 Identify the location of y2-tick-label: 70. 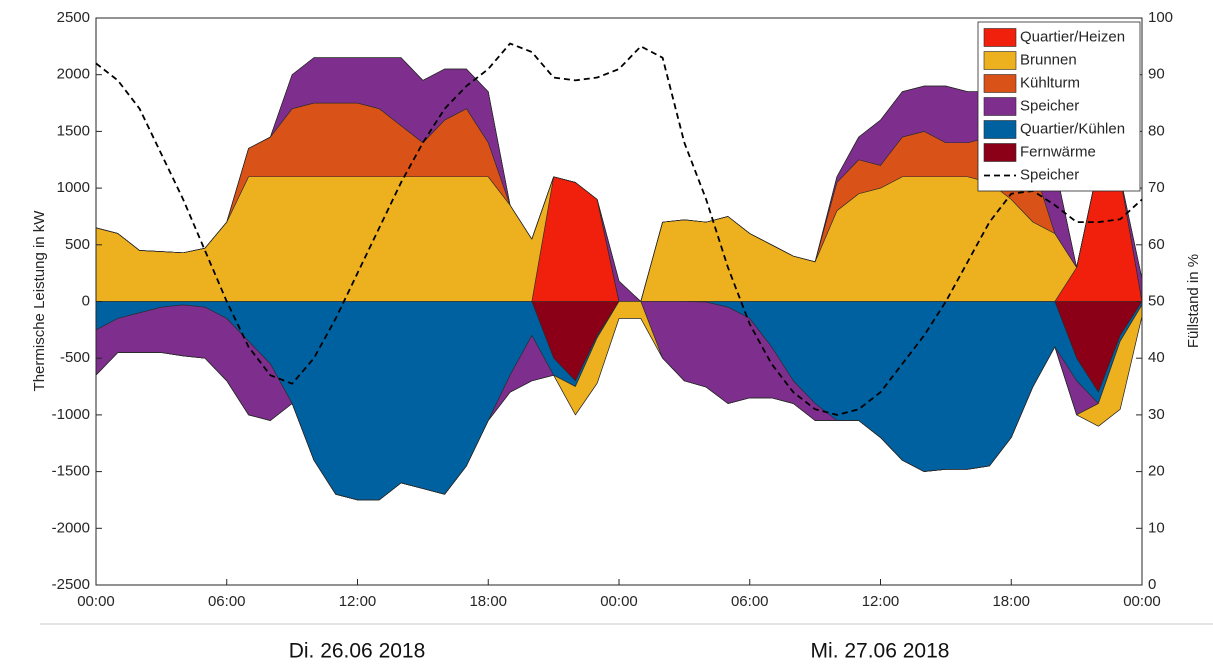
(1156, 187).